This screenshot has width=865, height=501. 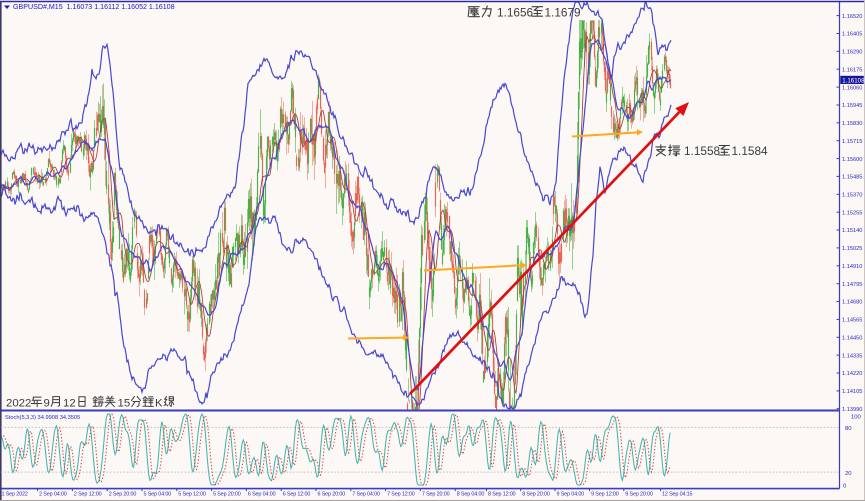 What do you see at coordinates (702, 151) in the screenshot?
I see `svg-text: 1.1558` at bounding box center [702, 151].